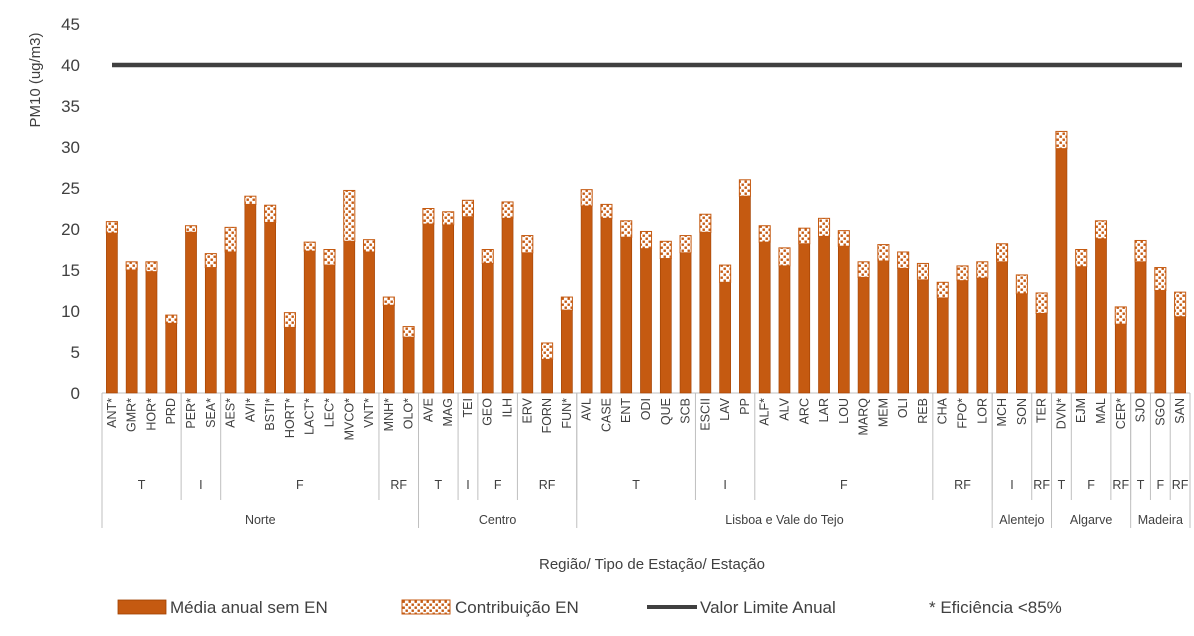  What do you see at coordinates (507, 306) in the screenshot?
I see `bar-mean-ILH` at bounding box center [507, 306].